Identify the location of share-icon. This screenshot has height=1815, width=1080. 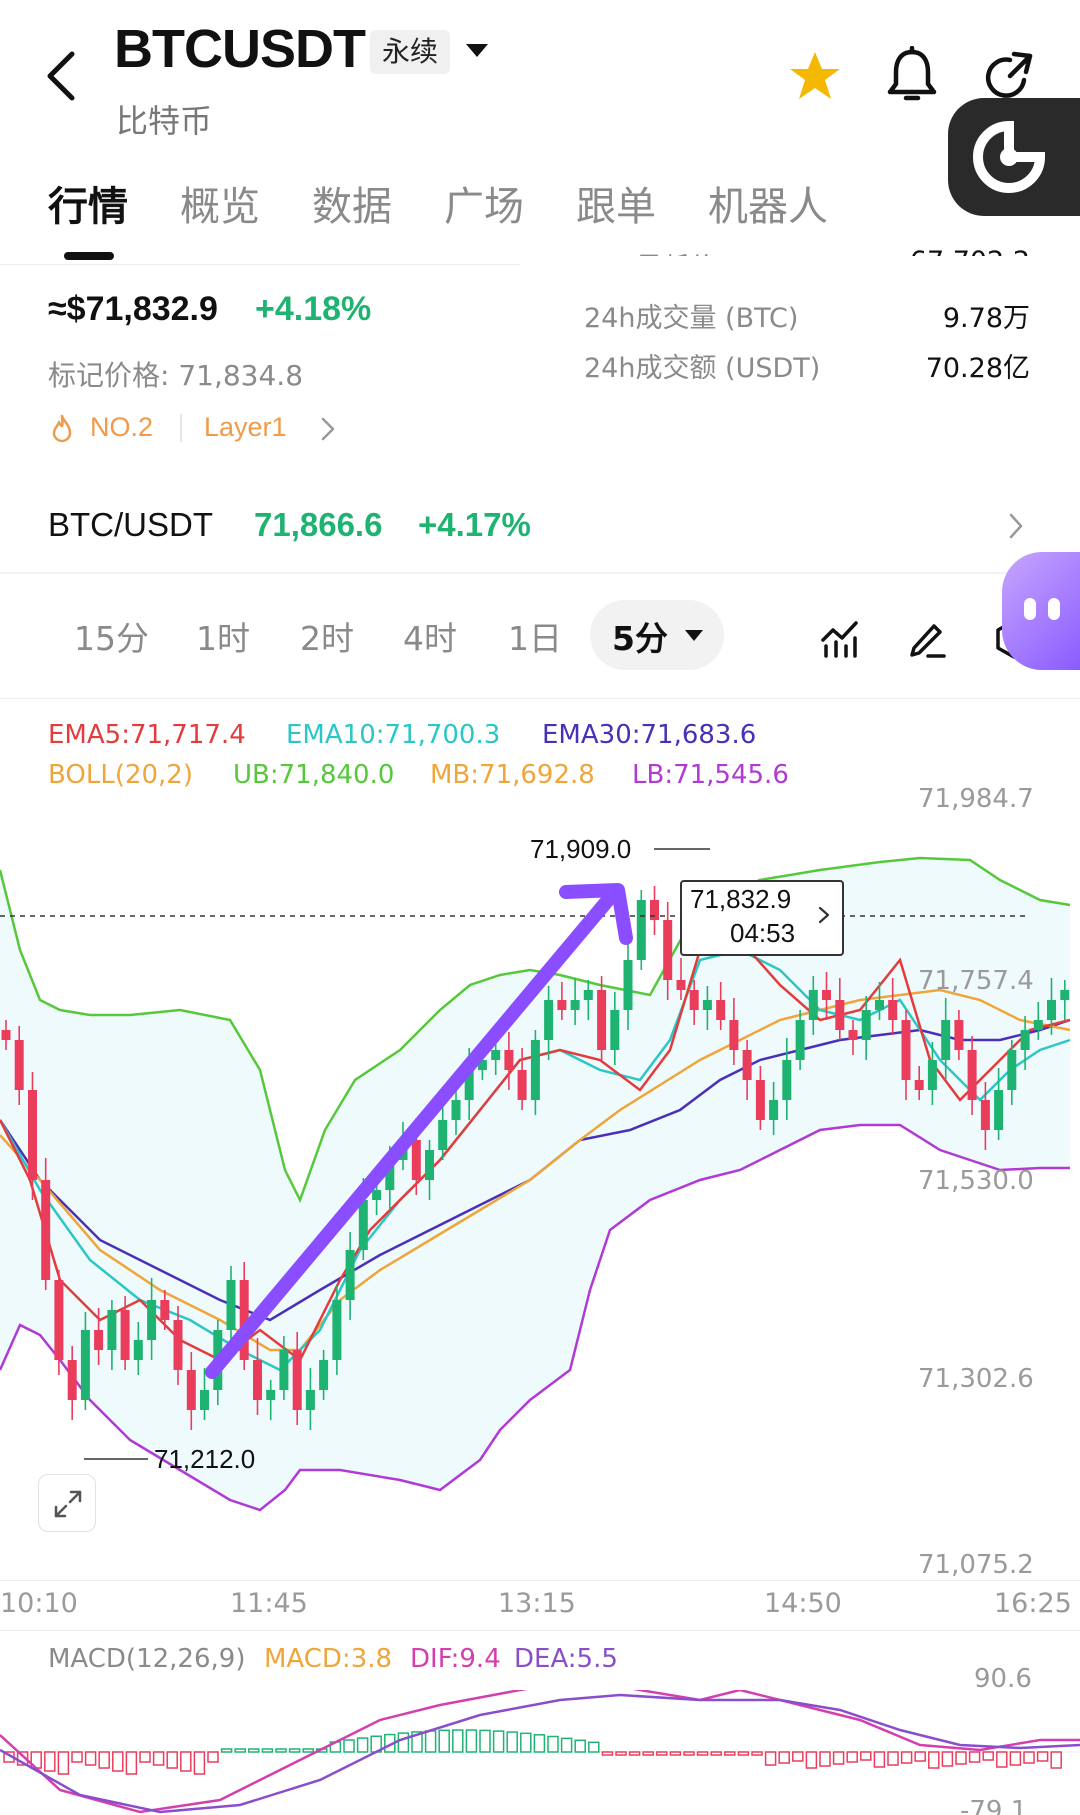
(1008, 78).